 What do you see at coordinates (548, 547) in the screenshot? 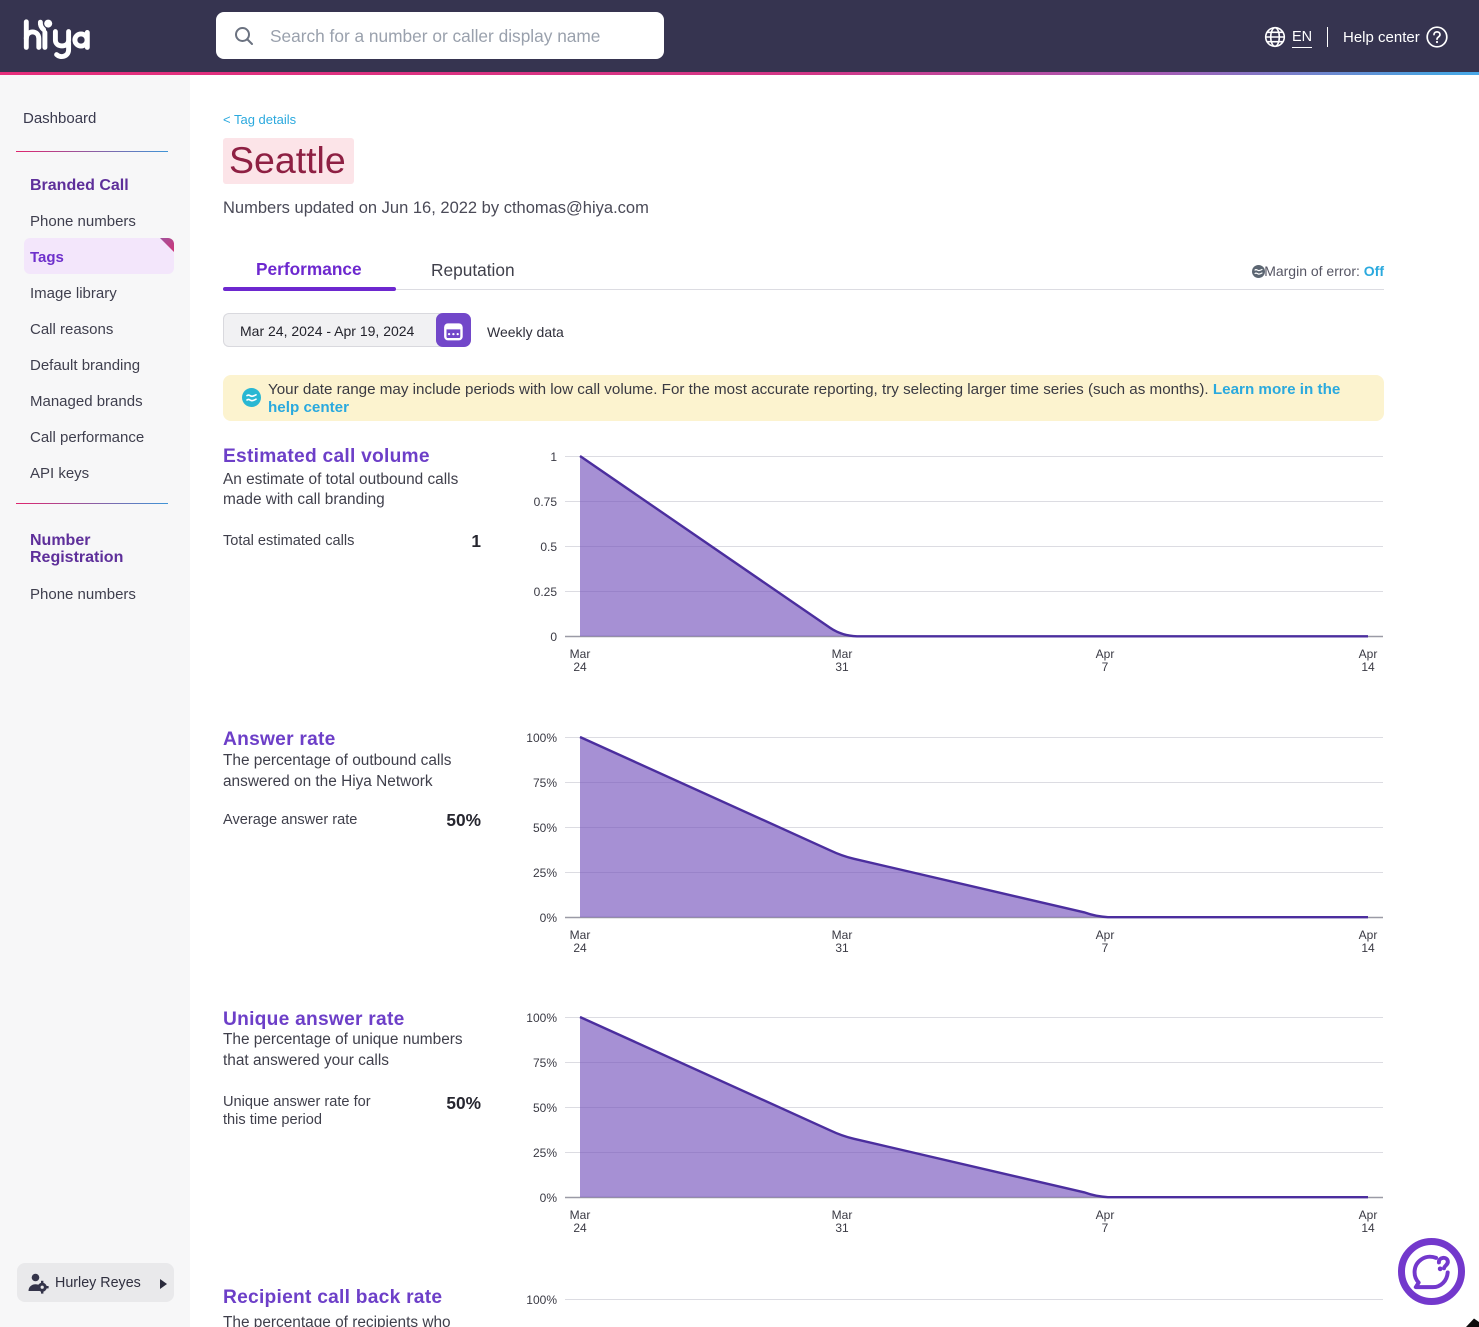
I see `svg-text: 0.5` at bounding box center [548, 547].